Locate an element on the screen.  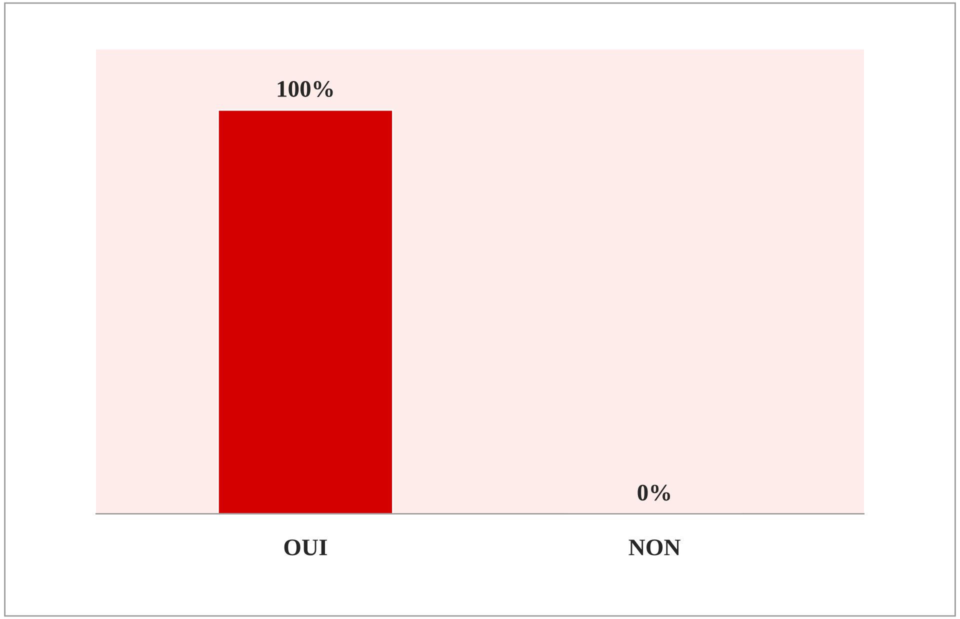
data-label: 0% is located at coordinates (654, 492).